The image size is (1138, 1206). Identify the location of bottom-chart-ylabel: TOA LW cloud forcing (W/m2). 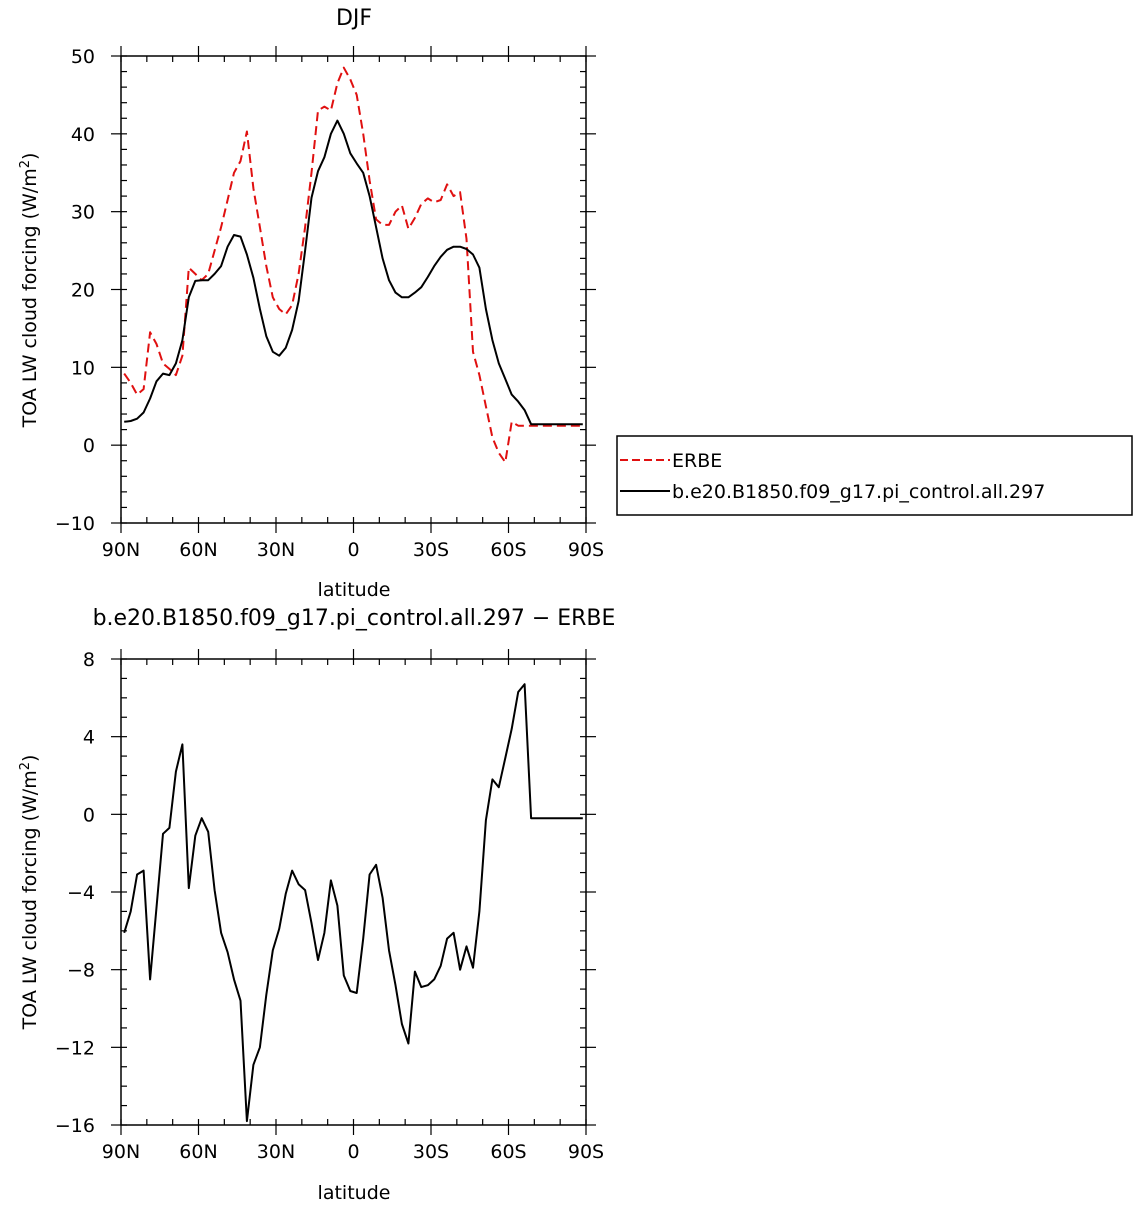
(29, 893).